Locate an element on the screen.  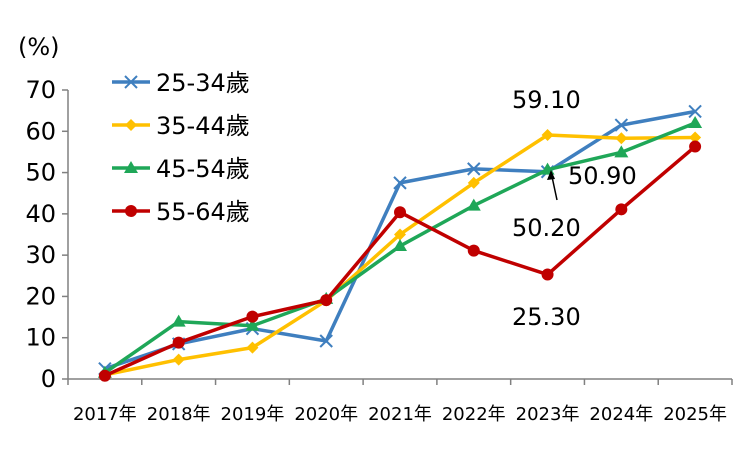
legend-item: 35-44歲 is located at coordinates (181, 126).